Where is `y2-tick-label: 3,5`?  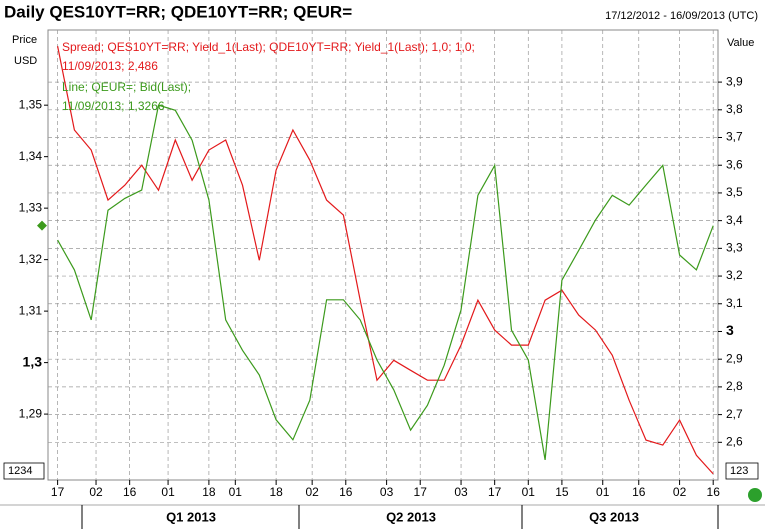 y2-tick-label: 3,5 is located at coordinates (734, 192).